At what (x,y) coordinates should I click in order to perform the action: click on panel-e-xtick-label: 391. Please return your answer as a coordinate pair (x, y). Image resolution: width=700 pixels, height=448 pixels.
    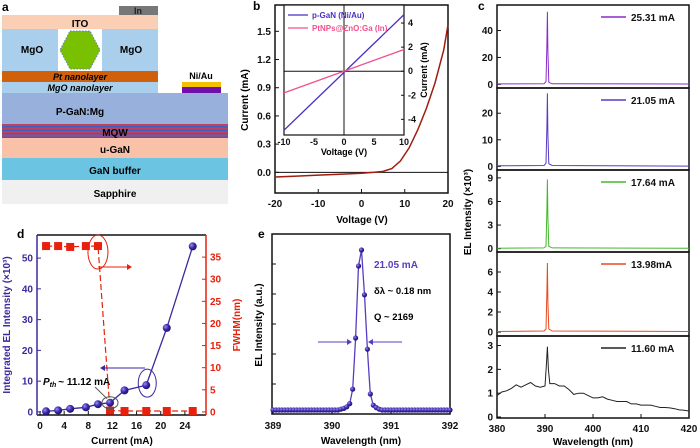
    Looking at the image, I should click on (391, 426).